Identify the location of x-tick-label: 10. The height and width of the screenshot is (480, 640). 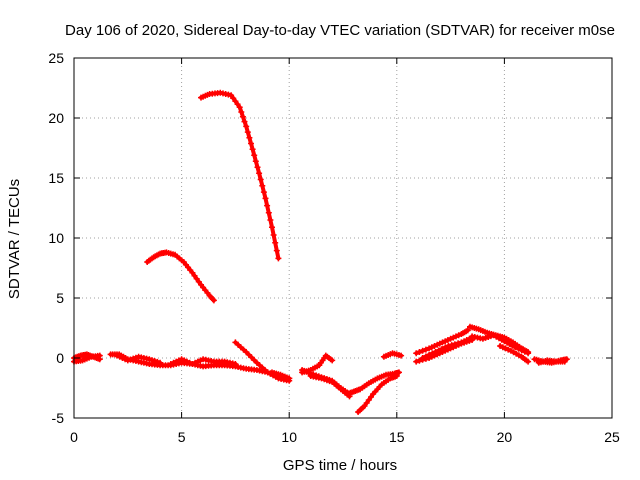
(289, 437).